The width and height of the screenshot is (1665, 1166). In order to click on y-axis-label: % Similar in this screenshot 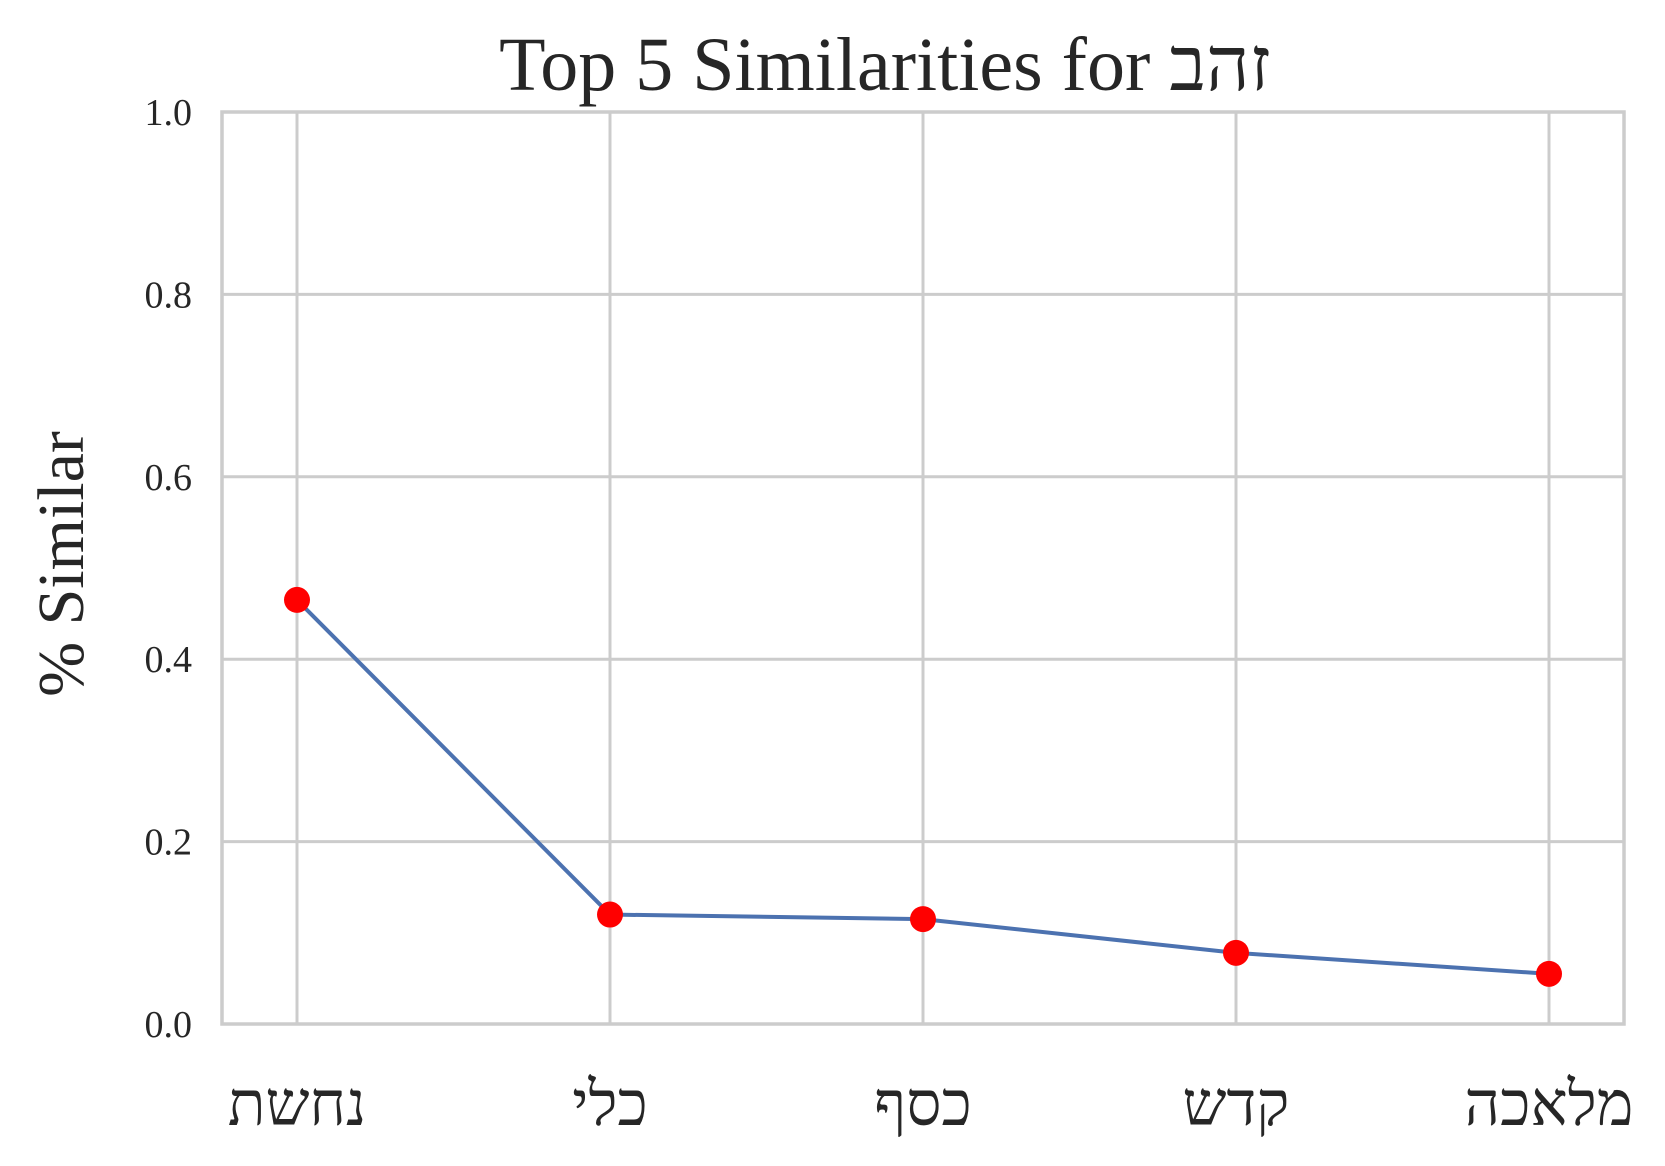, I will do `click(61, 564)`.